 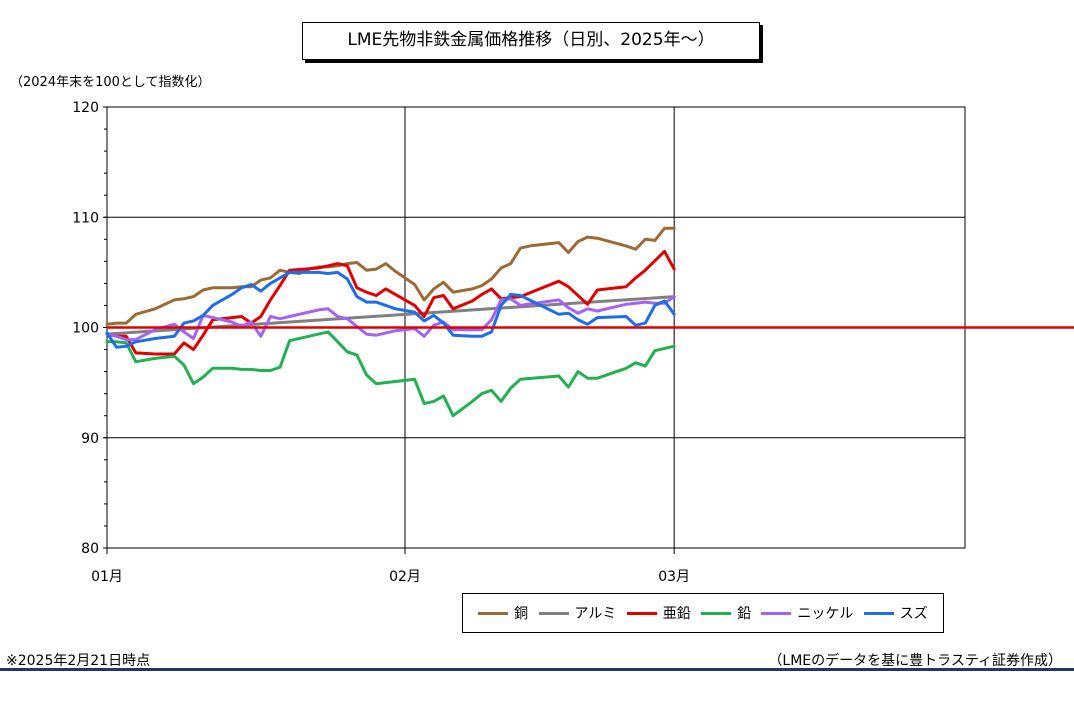 I want to click on series-lines, so click(x=390, y=322).